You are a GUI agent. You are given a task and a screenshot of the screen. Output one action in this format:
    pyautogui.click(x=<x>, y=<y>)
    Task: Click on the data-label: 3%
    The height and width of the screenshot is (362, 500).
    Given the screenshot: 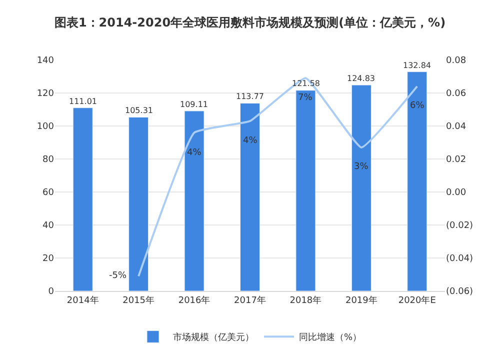 What is the action you would take?
    pyautogui.click(x=361, y=167)
    